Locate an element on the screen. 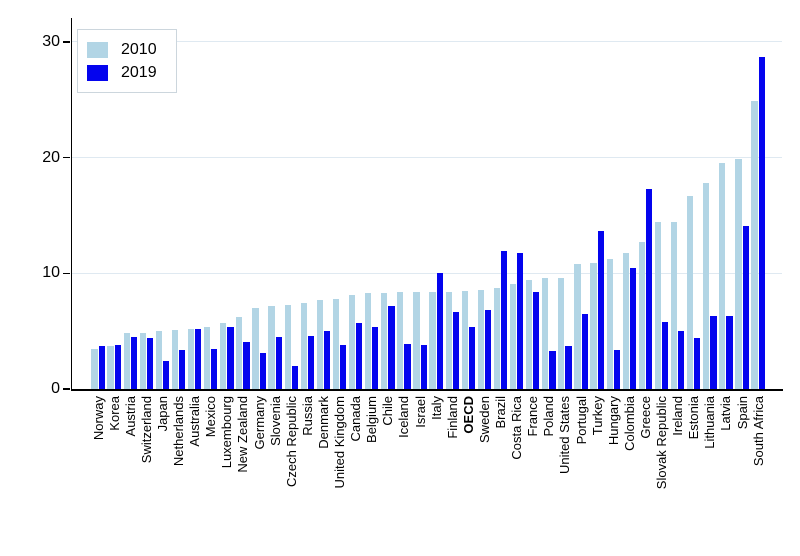  bar-group-switzerland is located at coordinates (146, 361).